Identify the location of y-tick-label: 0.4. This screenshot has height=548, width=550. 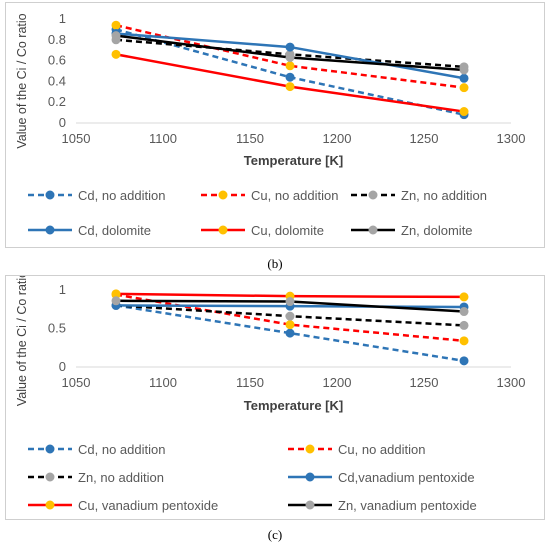
(57, 80).